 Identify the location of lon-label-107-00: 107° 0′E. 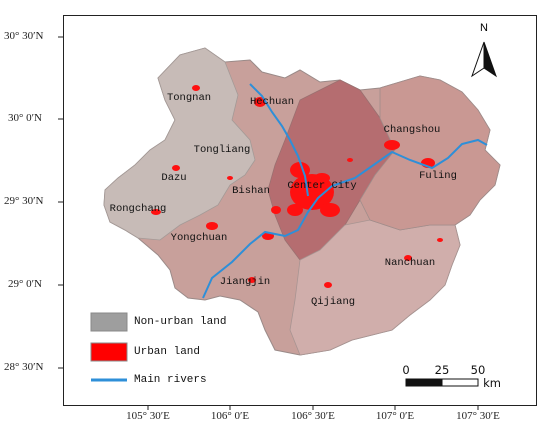
(395, 416).